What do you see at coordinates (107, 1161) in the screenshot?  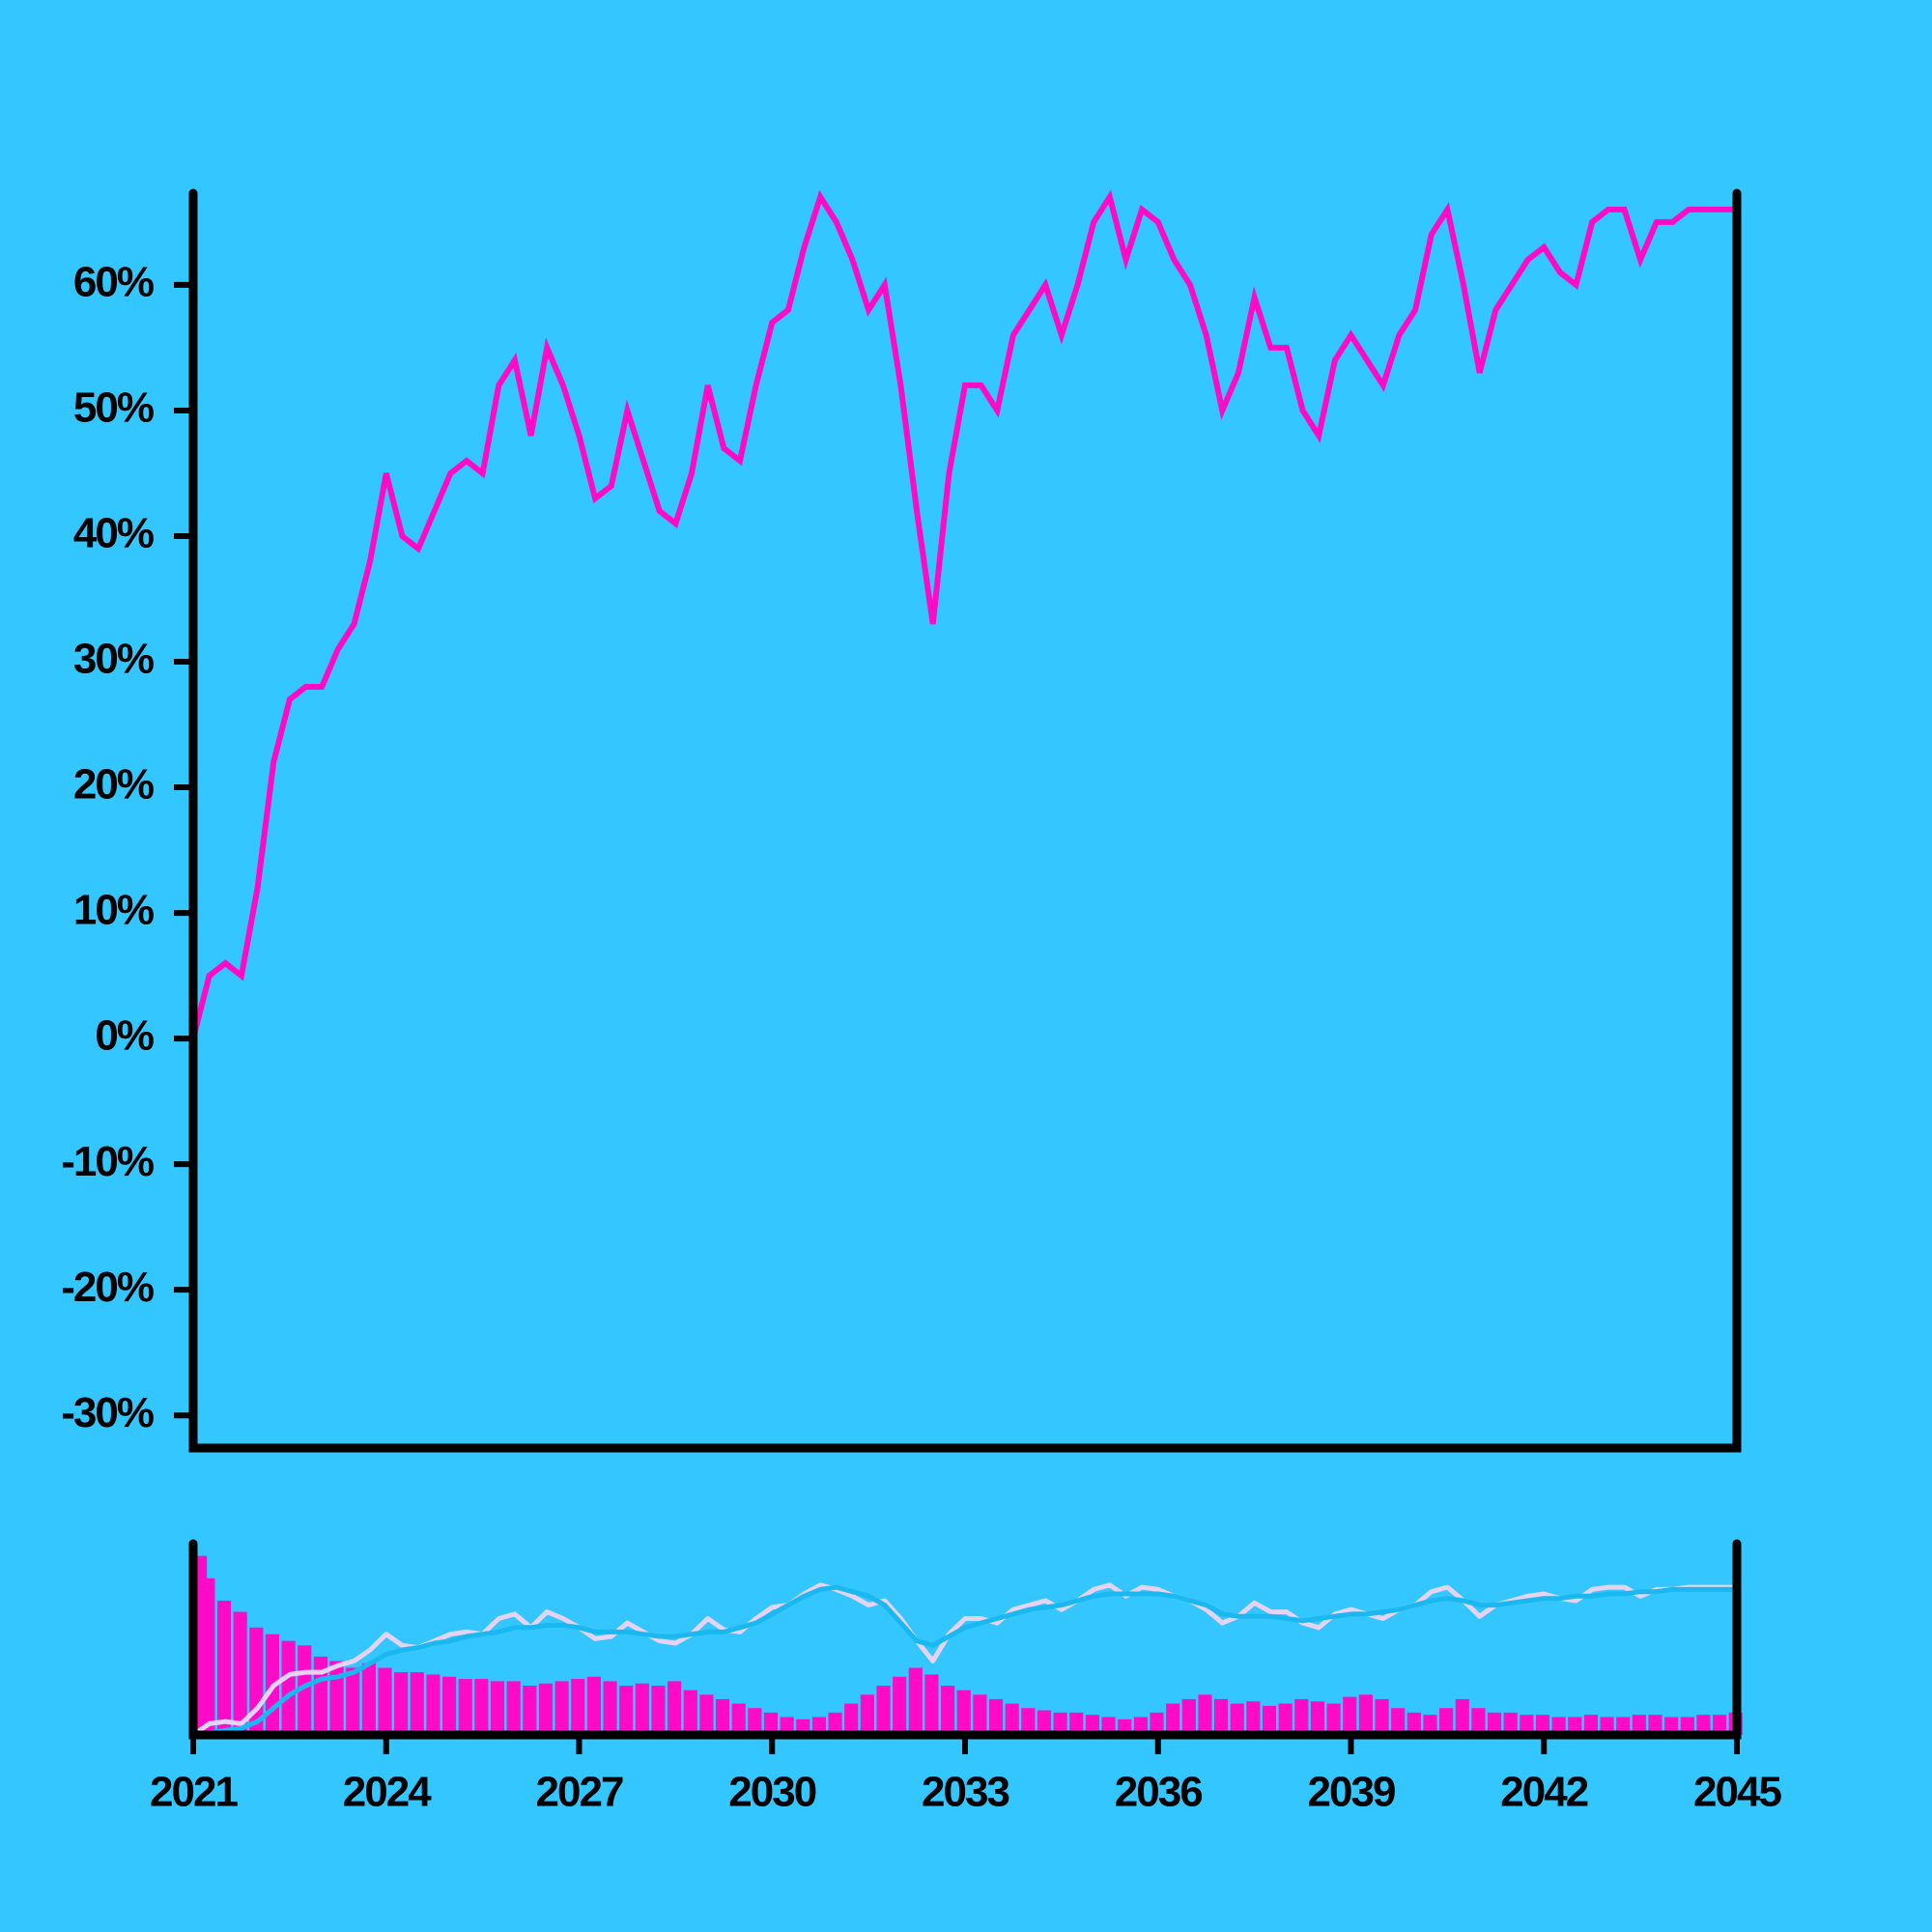 I see `y-tick-label: -10%` at bounding box center [107, 1161].